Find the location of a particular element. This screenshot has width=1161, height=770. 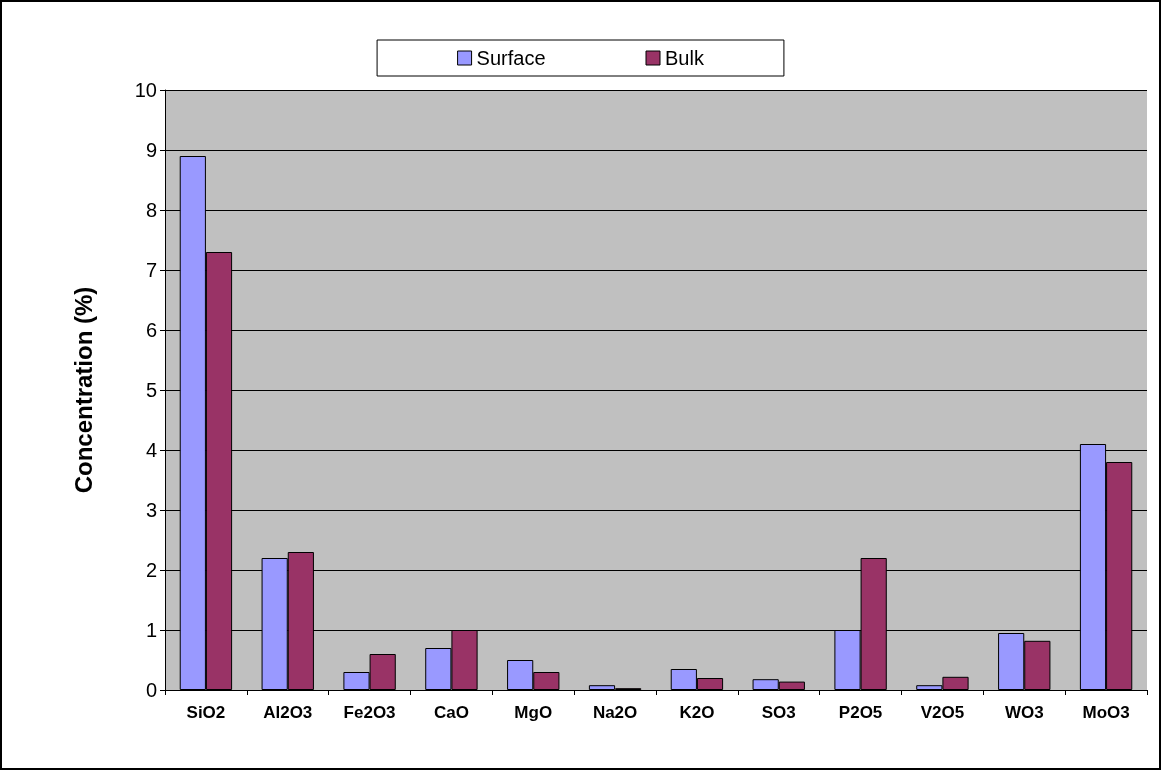

x-tick-label: SiO2 is located at coordinates (206, 712).